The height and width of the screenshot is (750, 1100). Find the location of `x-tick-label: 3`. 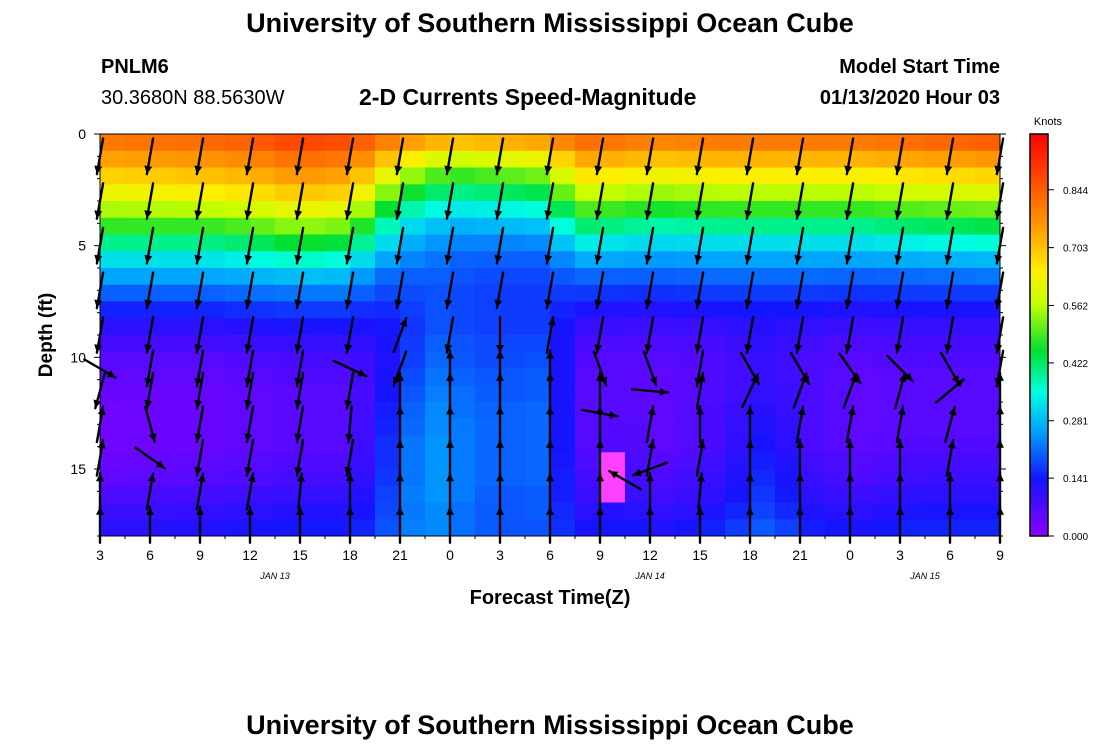

x-tick-label: 3 is located at coordinates (500, 555).